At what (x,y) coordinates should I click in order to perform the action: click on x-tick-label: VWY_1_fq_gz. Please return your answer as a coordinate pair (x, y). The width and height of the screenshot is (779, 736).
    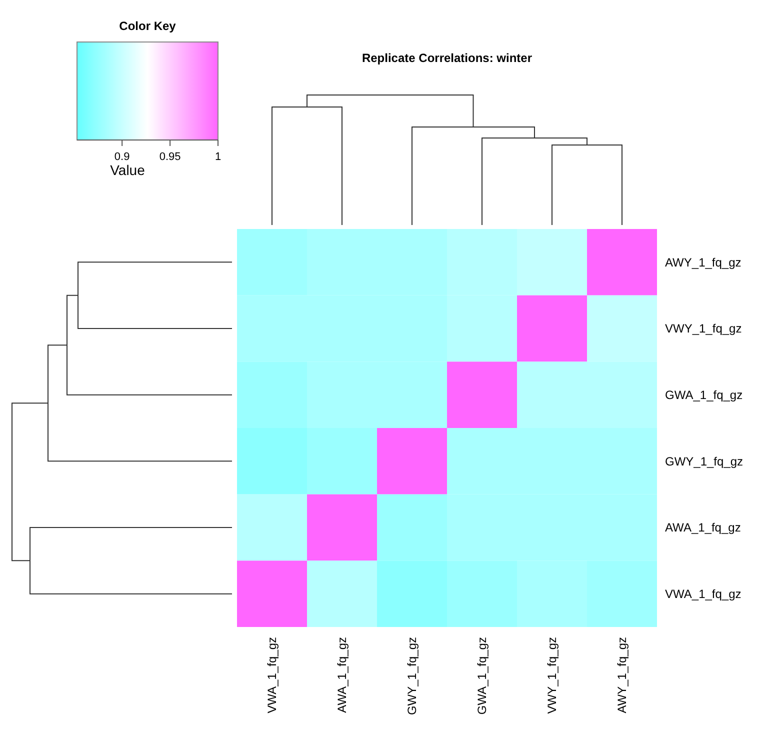
    Looking at the image, I should click on (552, 675).